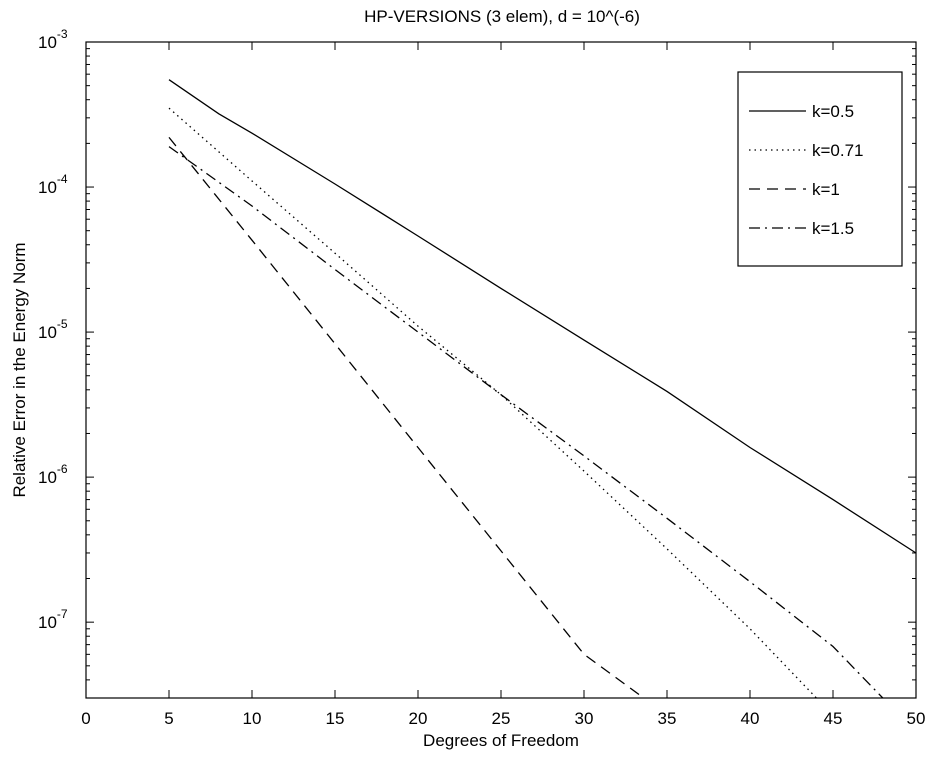 The height and width of the screenshot is (757, 935). Describe the element at coordinates (838, 150) in the screenshot. I see `legend-label: k=0.71` at that location.